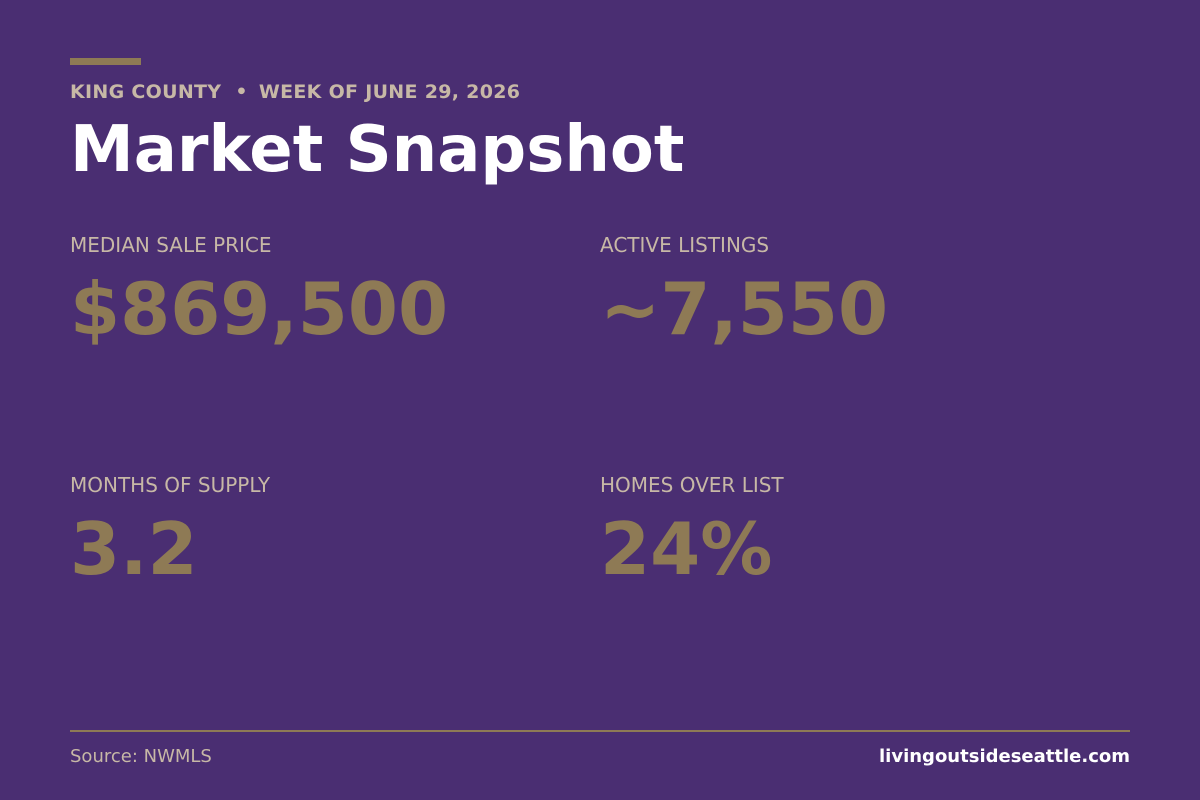 The width and height of the screenshot is (1200, 800). What do you see at coordinates (134, 549) in the screenshot?
I see `stat-value: 3.2` at bounding box center [134, 549].